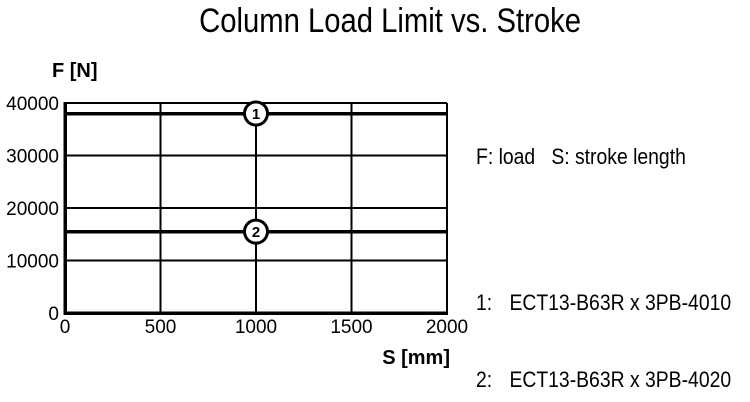  Describe the element at coordinates (32, 262) in the screenshot. I see `y-tick-label: 10000` at that location.